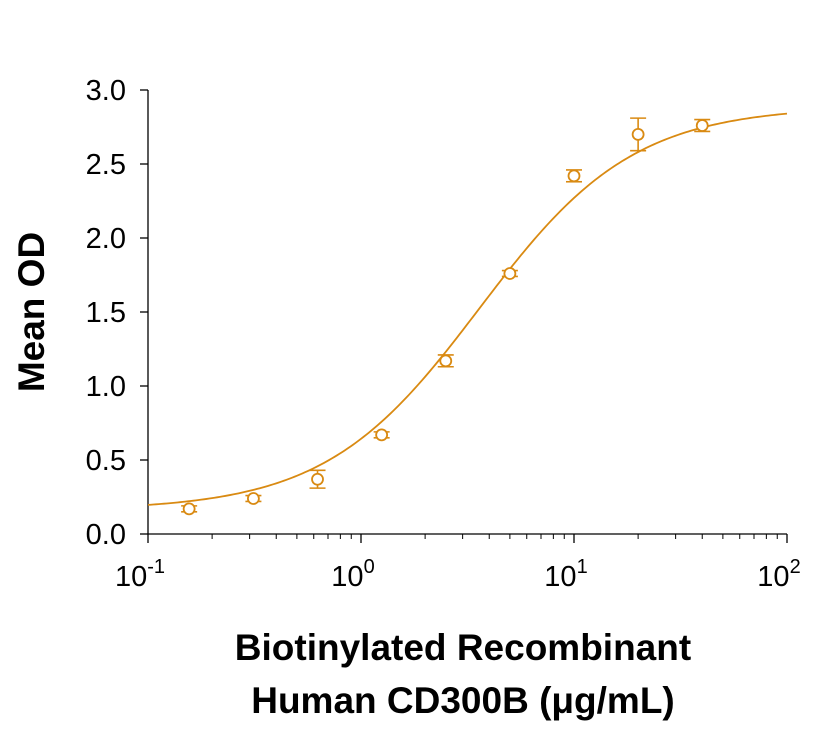  What do you see at coordinates (778, 574) in the screenshot?
I see `x-tick-label: 10²` at bounding box center [778, 574].